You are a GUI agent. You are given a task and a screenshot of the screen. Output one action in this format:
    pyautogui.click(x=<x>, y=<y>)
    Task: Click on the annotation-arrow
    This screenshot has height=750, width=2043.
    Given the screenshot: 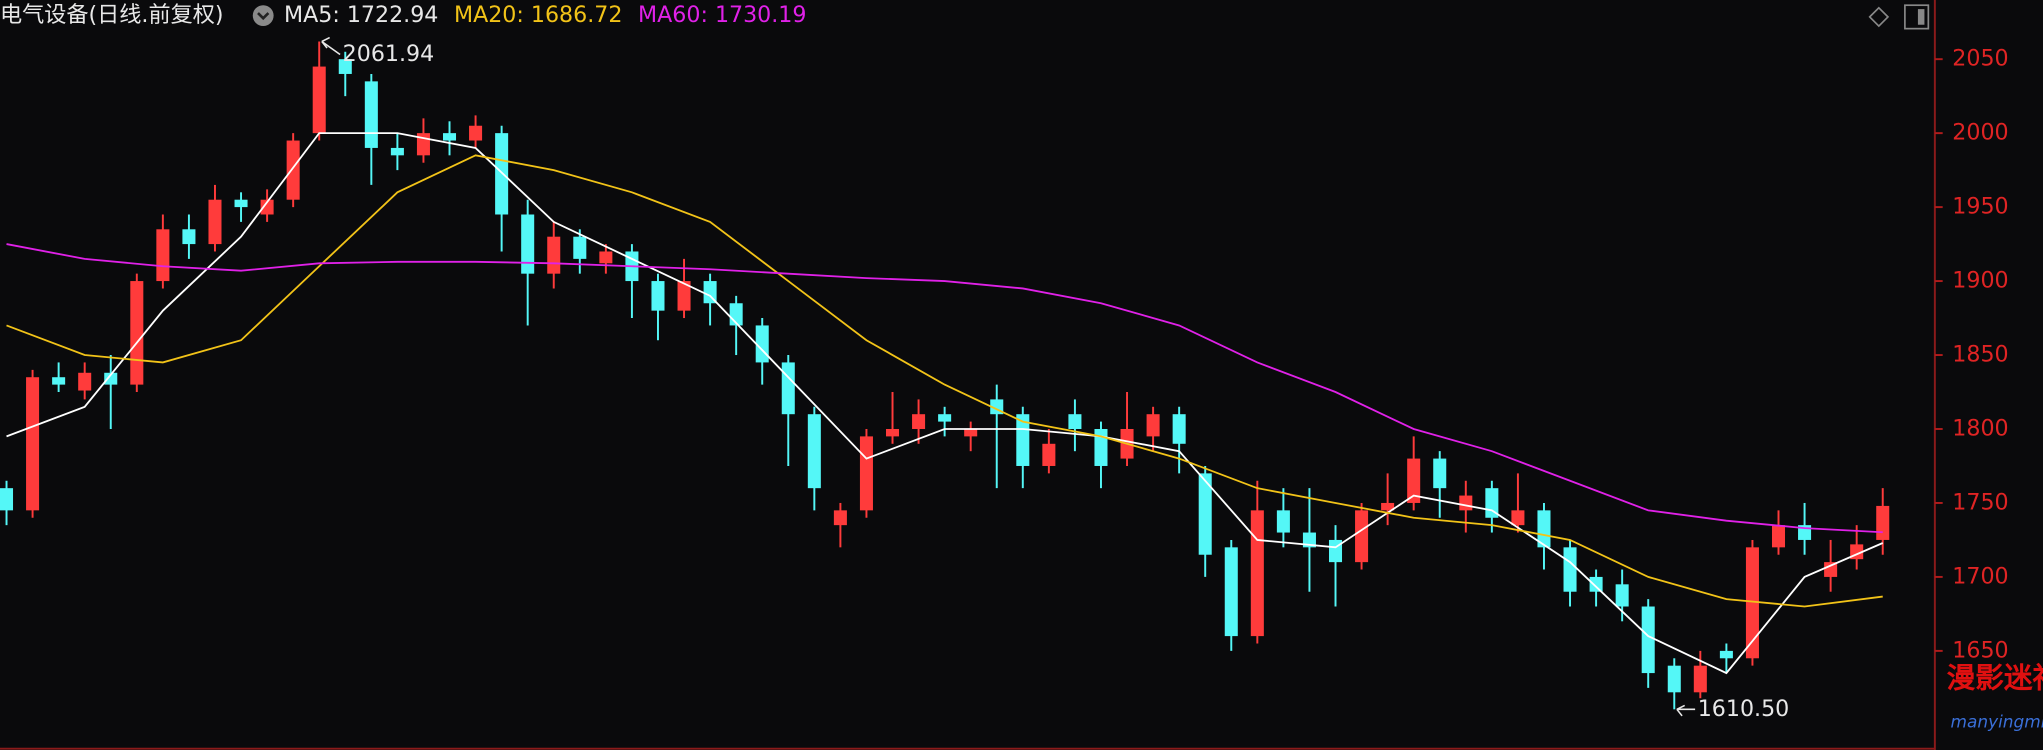 What is the action you would take?
    pyautogui.click(x=331, y=48)
    